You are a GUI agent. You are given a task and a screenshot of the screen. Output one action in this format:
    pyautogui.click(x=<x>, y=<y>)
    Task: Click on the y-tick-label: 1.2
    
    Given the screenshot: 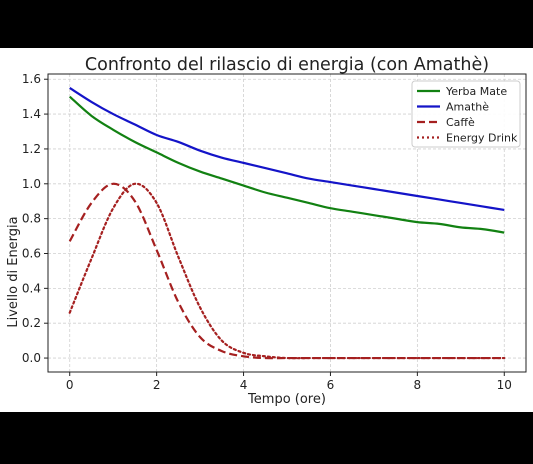 What is the action you would take?
    pyautogui.click(x=31, y=149)
    